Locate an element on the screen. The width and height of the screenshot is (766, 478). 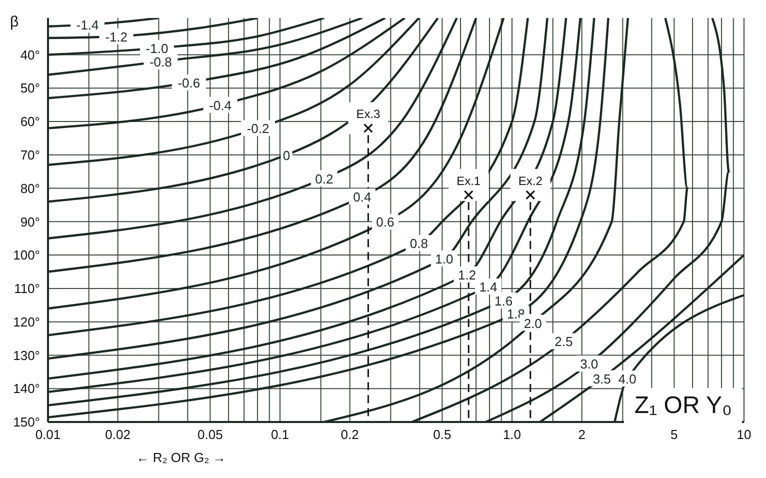
series-label: Ex.1 is located at coordinates (468, 181).